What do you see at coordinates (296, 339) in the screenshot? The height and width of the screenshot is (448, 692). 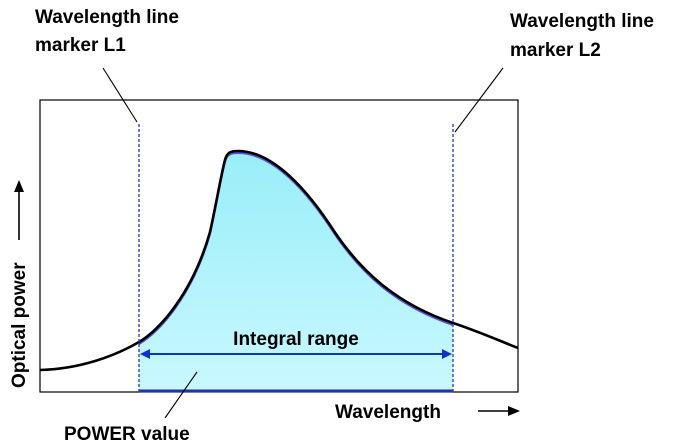 I see `integral-range-label: Integral range` at bounding box center [296, 339].